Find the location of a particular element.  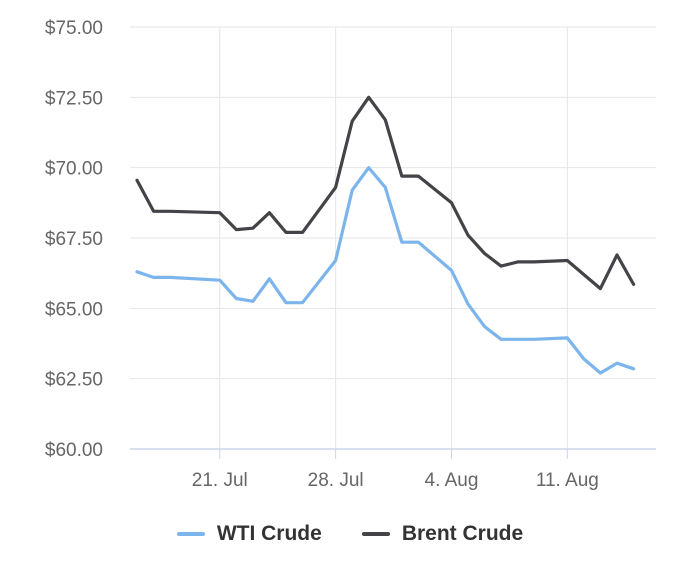

y-tick-label: $70.00 is located at coordinates (74, 169).